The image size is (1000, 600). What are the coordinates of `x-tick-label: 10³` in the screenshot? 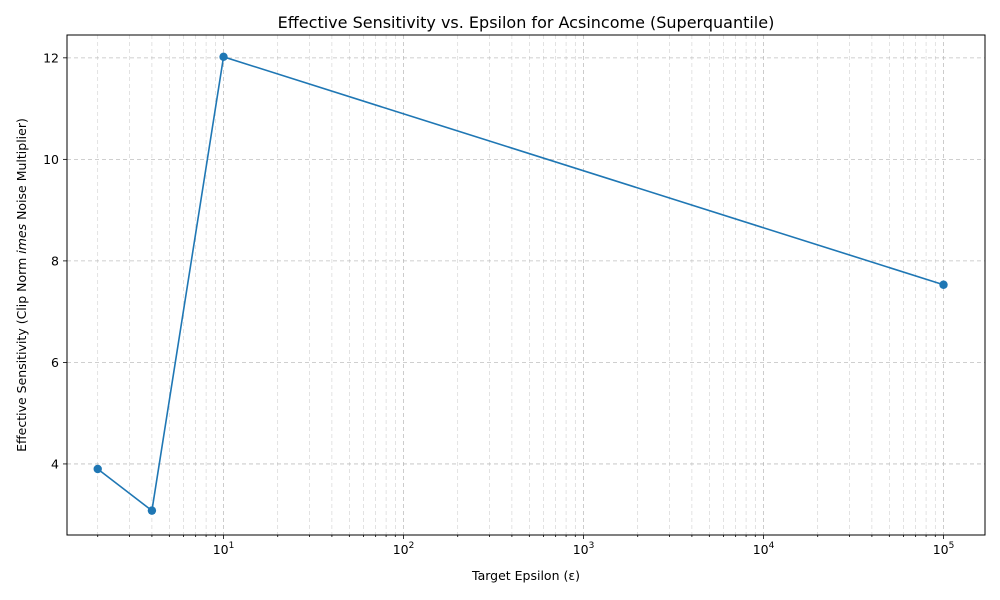 It's located at (584, 549).